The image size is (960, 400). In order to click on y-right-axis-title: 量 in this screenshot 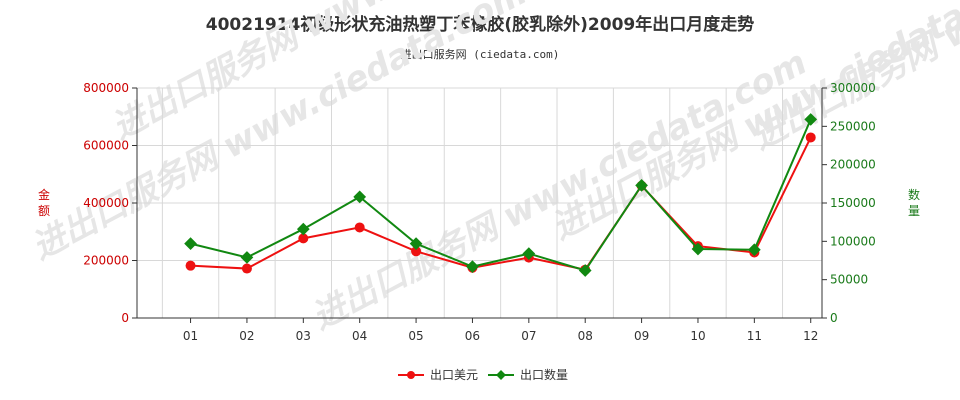, I will do `click(914, 211)`.